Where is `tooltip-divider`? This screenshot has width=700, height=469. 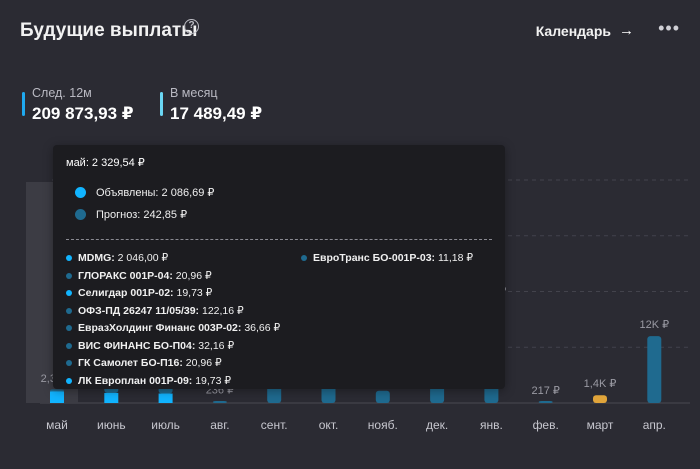 tooltip-divider is located at coordinates (279, 239).